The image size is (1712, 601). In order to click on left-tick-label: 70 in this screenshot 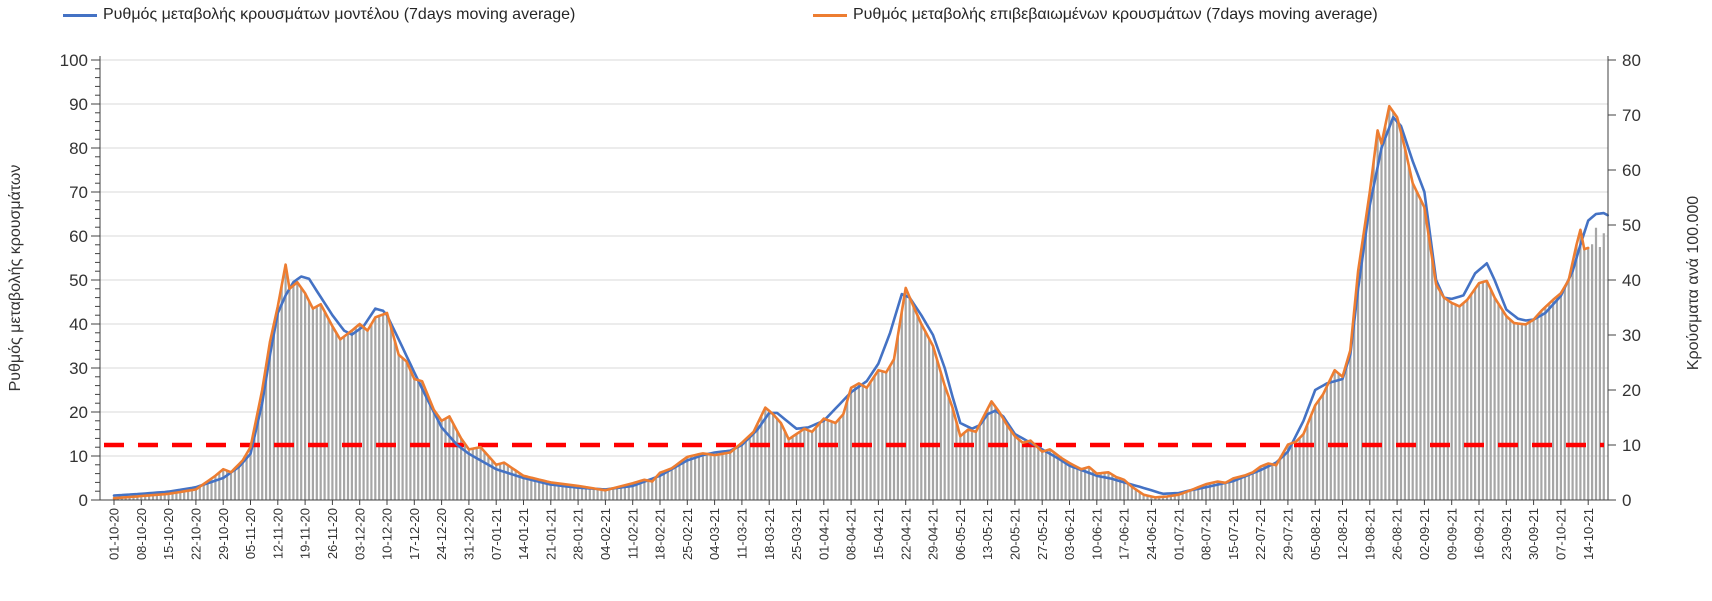, I will do `click(78, 192)`.